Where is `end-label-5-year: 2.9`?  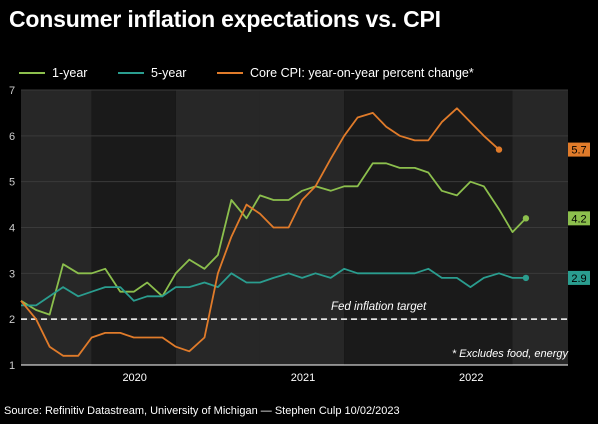
end-label-5-year: 2.9 is located at coordinates (578, 279).